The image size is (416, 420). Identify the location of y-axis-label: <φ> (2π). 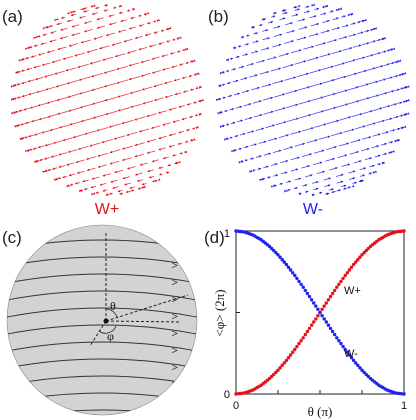
(219, 312).